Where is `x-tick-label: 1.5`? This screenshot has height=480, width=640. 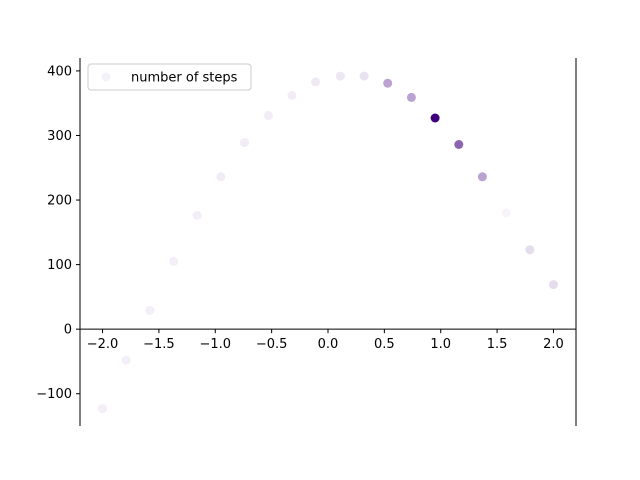 x-tick-label: 1.5 is located at coordinates (497, 344).